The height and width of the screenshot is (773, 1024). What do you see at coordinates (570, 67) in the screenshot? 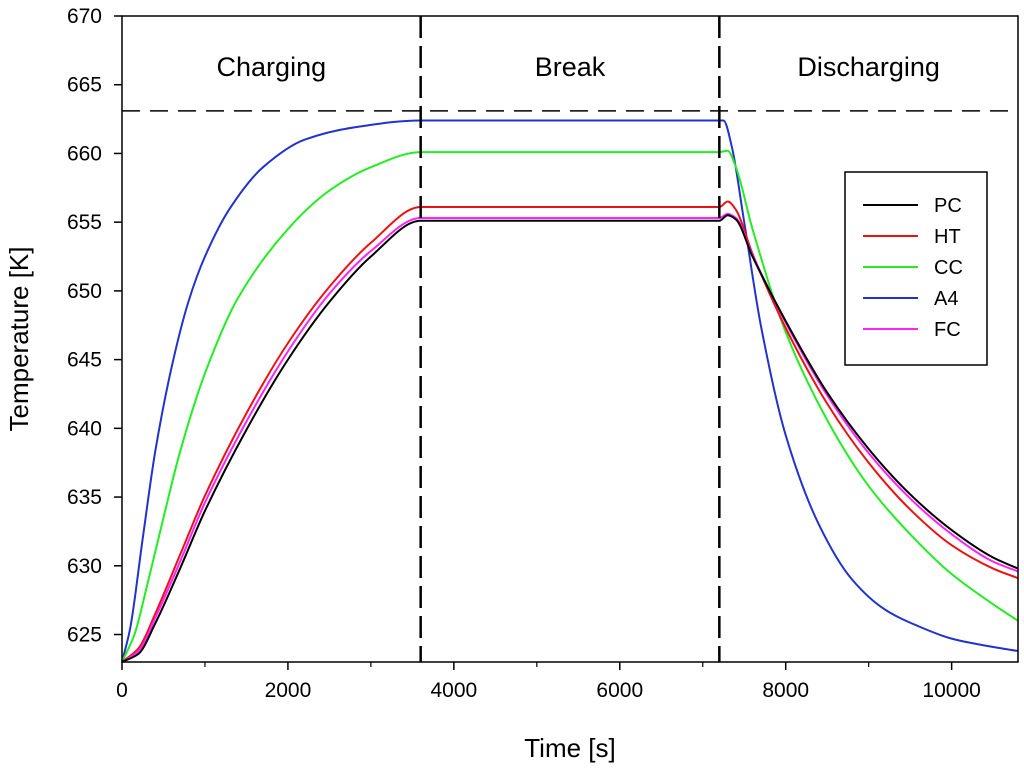
I see `region-label-break: Break` at bounding box center [570, 67].